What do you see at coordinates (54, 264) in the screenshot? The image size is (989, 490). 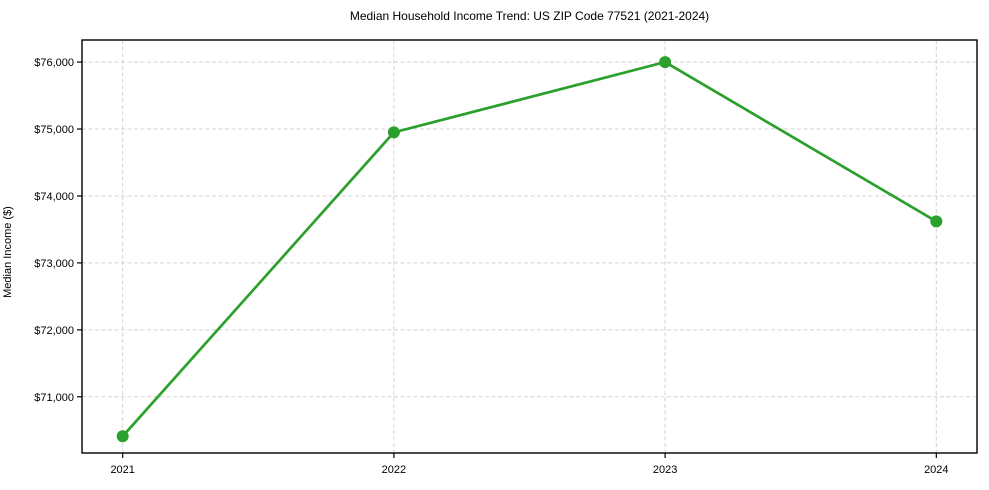 I see `y-tick-label: $73,000` at bounding box center [54, 264].